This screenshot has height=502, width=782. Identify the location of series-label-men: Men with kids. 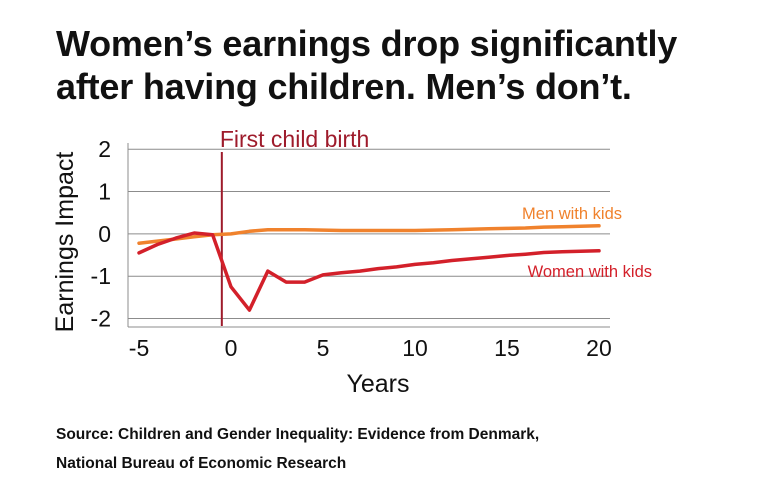
(572, 214).